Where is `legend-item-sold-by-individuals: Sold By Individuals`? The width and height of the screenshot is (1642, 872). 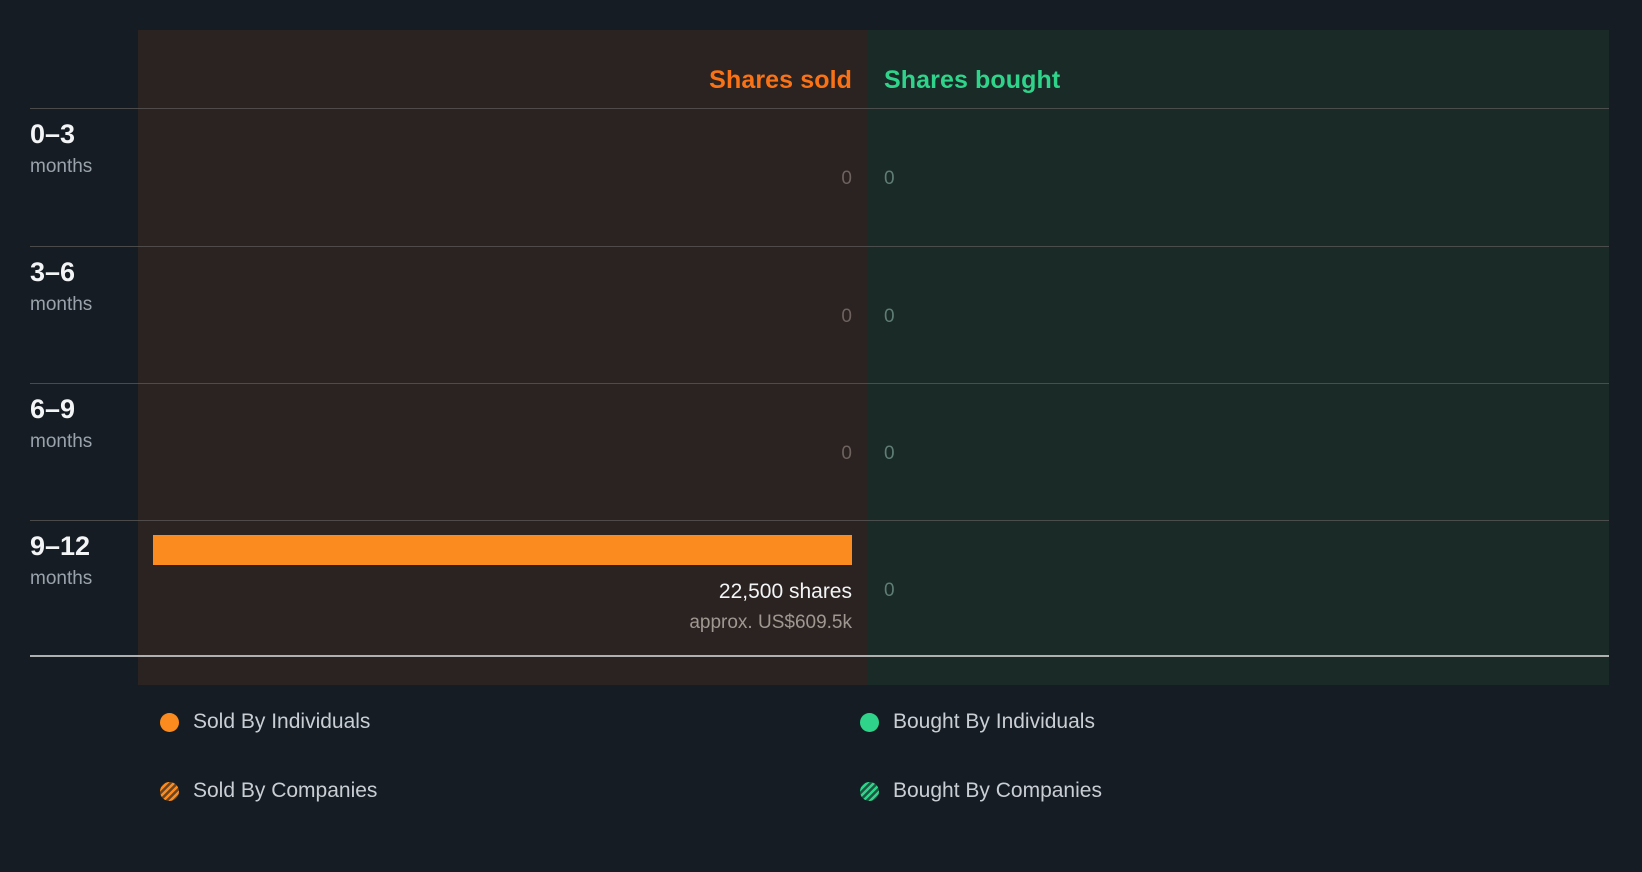
legend-item-sold-by-individuals: Sold By Individuals is located at coordinates (265, 722).